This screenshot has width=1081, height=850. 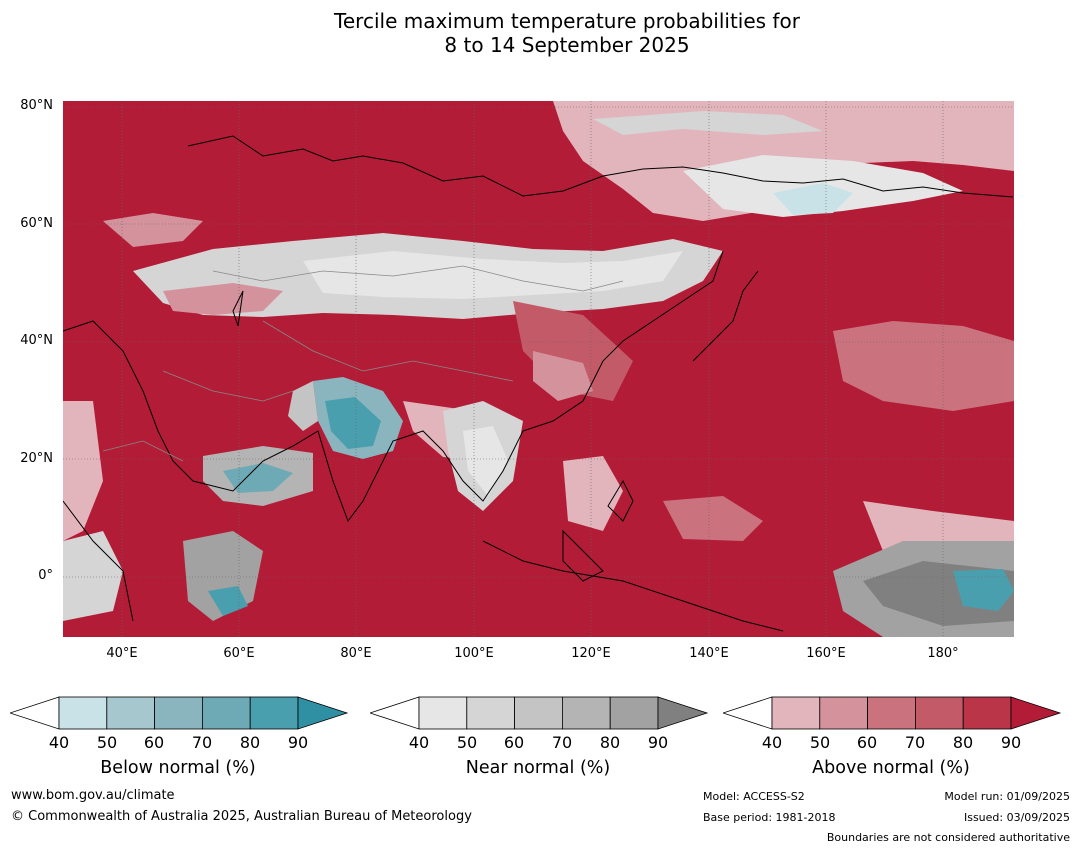 I want to click on west-pacific-above-normal, so click(x=713, y=518).